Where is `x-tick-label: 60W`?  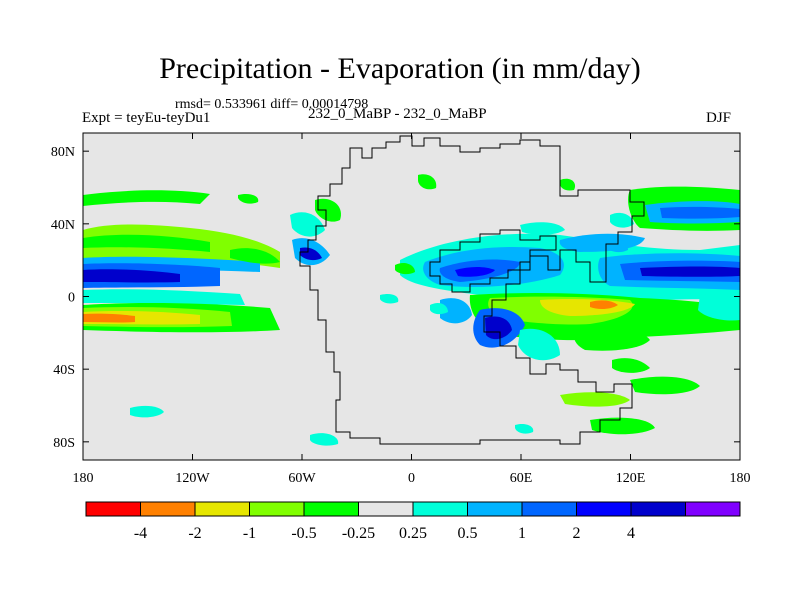 x-tick-label: 60W is located at coordinates (302, 478).